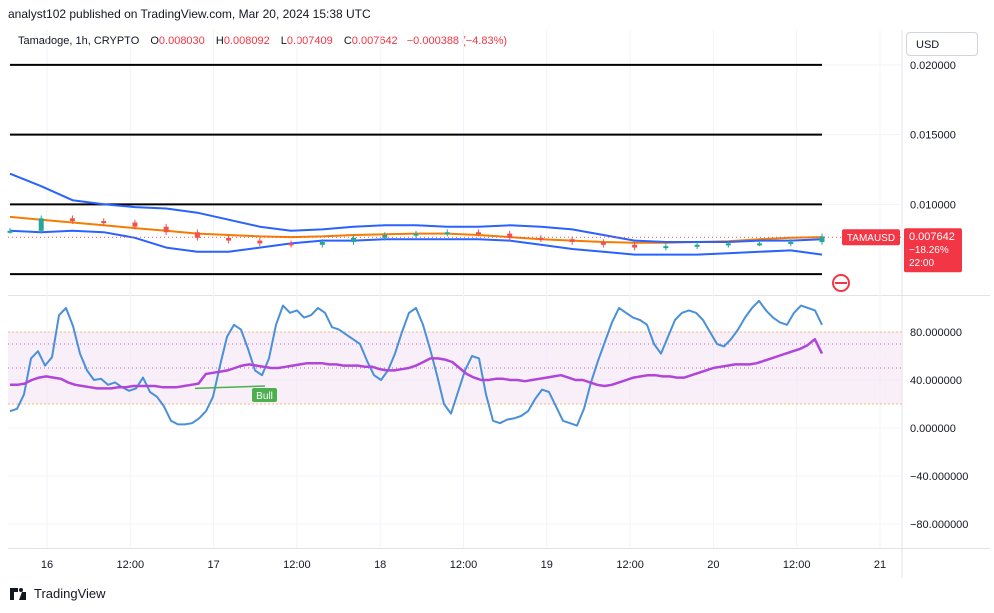  What do you see at coordinates (457, 41) in the screenshot?
I see `change-value: −0.000388 (−4.83%)` at bounding box center [457, 41].